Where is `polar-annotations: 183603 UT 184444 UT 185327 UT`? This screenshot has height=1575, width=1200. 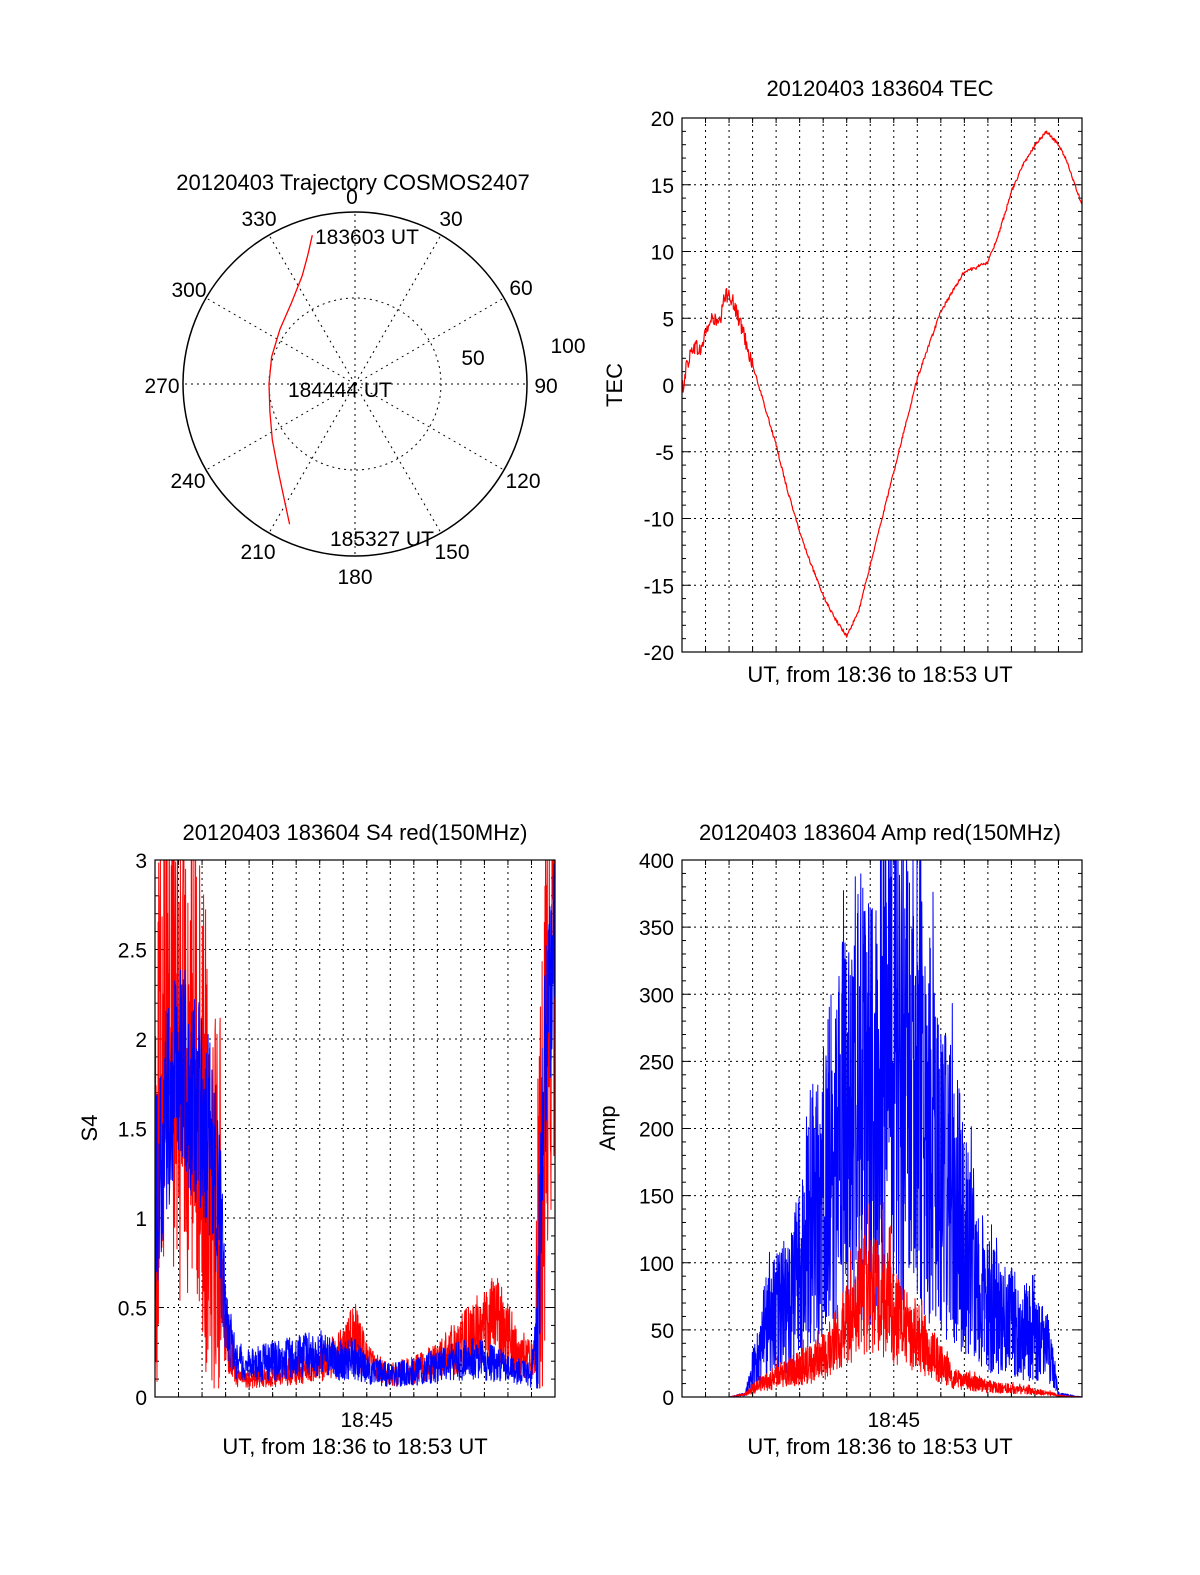
polar-annotations: 183603 UT 184444 UT 185327 UT is located at coordinates (361, 388).